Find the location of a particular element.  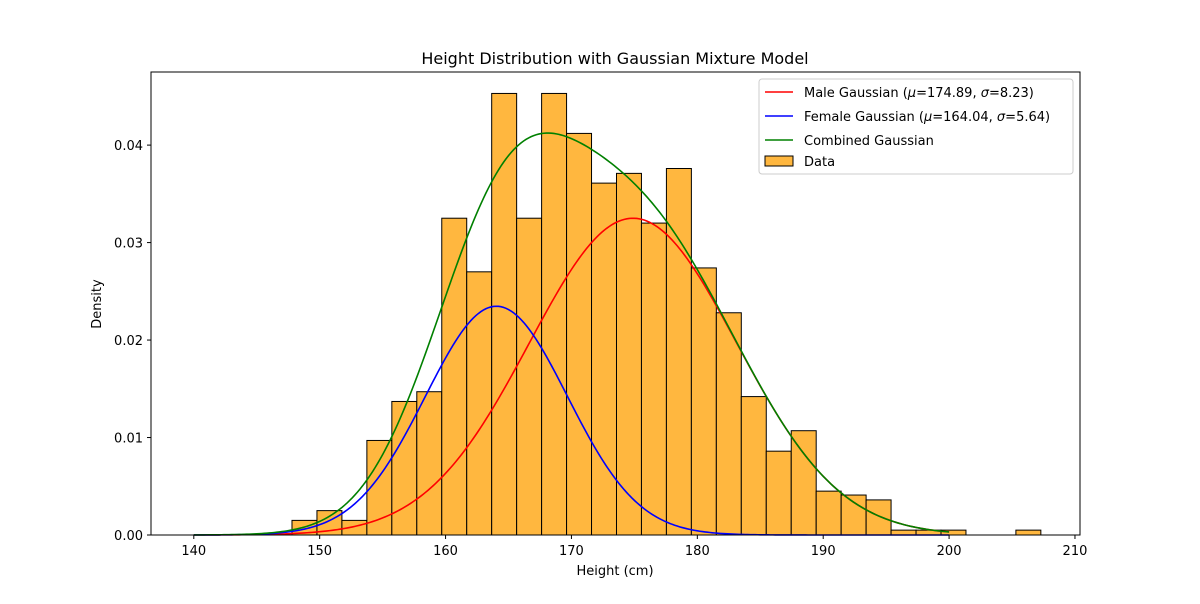

x-axis-ticks: 140 150 160 170 180 190 200 210 is located at coordinates (634, 547).